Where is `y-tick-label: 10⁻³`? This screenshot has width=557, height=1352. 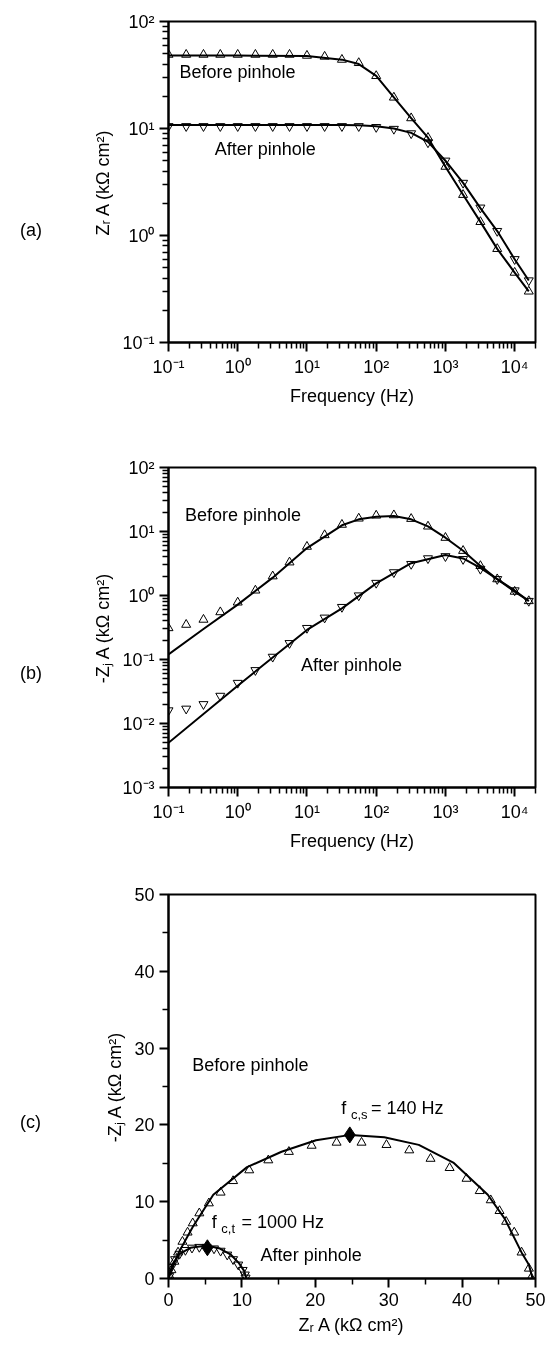 y-tick-label: 10⁻³ is located at coordinates (138, 787).